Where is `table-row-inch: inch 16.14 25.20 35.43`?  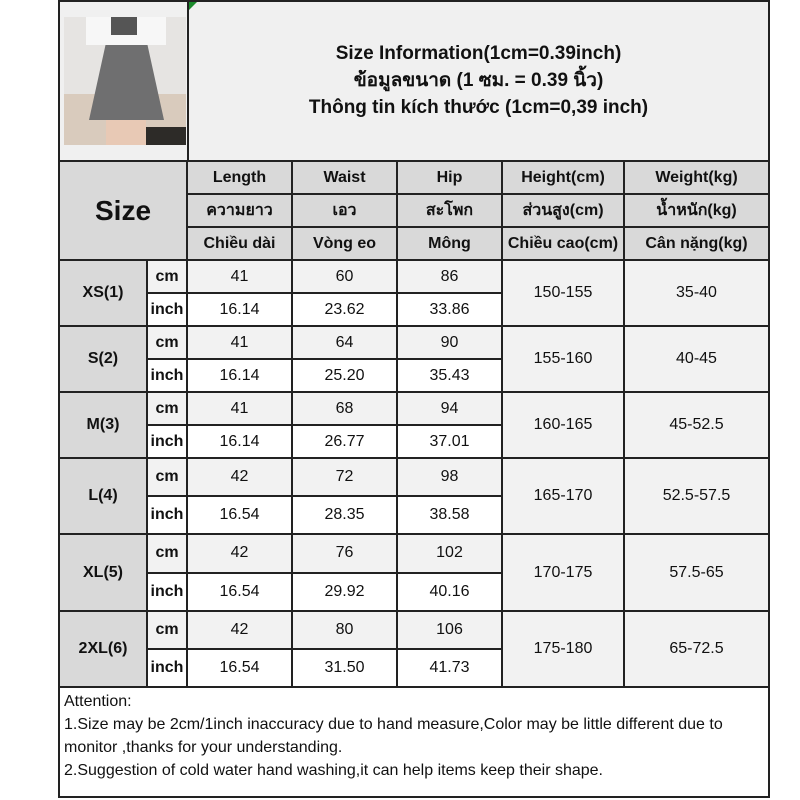
table-row-inch: inch 16.14 25.20 35.43 is located at coordinates (414, 375).